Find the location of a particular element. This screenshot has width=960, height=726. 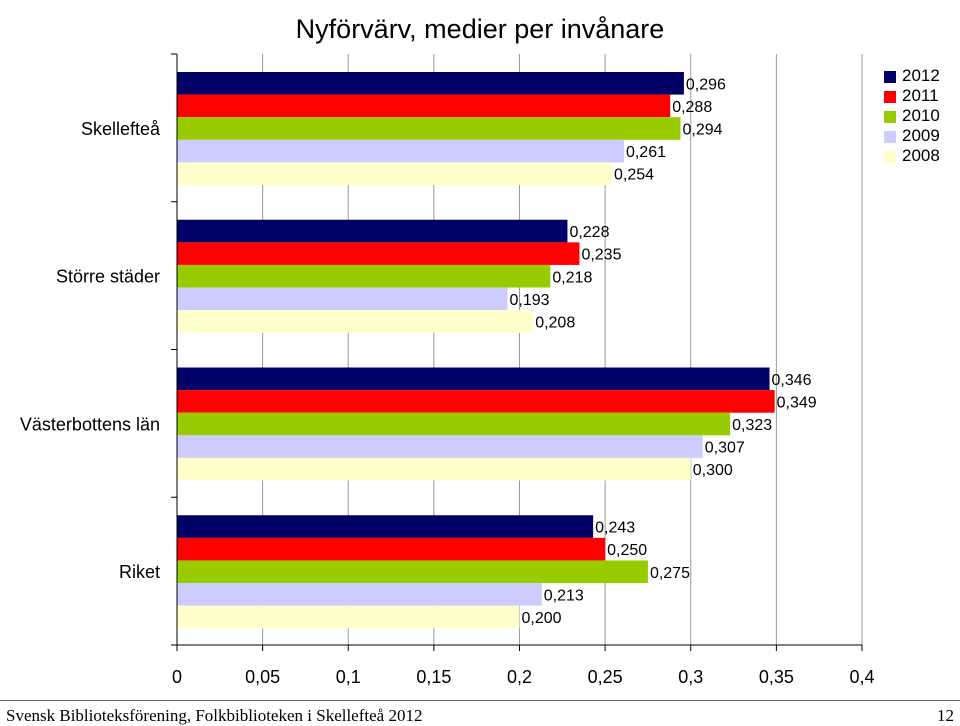

data-label: 0,275 is located at coordinates (670, 573).